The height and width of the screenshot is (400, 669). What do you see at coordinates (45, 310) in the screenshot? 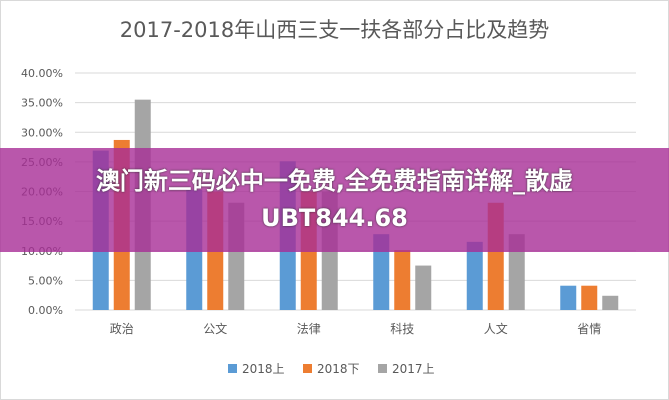
I see `y-tick-label: 0.00%` at bounding box center [45, 310].